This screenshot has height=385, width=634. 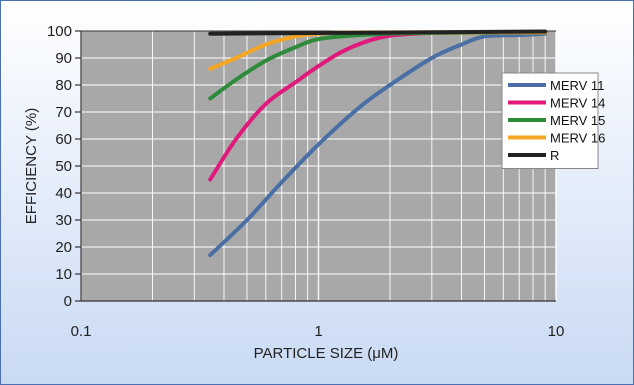 I want to click on y-tick-label: 70, so click(x=63, y=112).